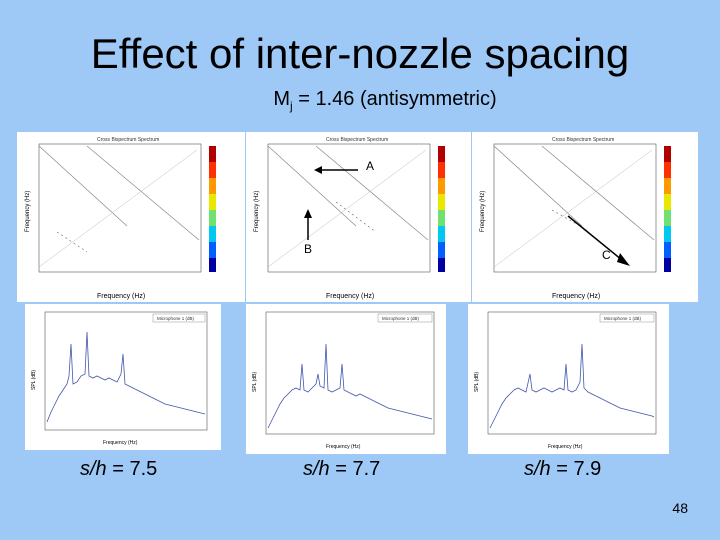 The image size is (720, 540). What do you see at coordinates (595, 238) in the screenshot?
I see `arrow-c` at bounding box center [595, 238].